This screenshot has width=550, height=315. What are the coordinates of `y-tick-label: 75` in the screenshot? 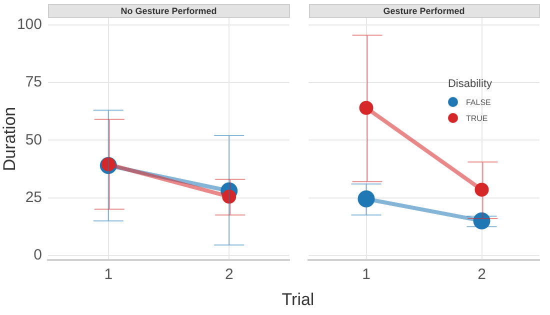 It's located at (33, 82).